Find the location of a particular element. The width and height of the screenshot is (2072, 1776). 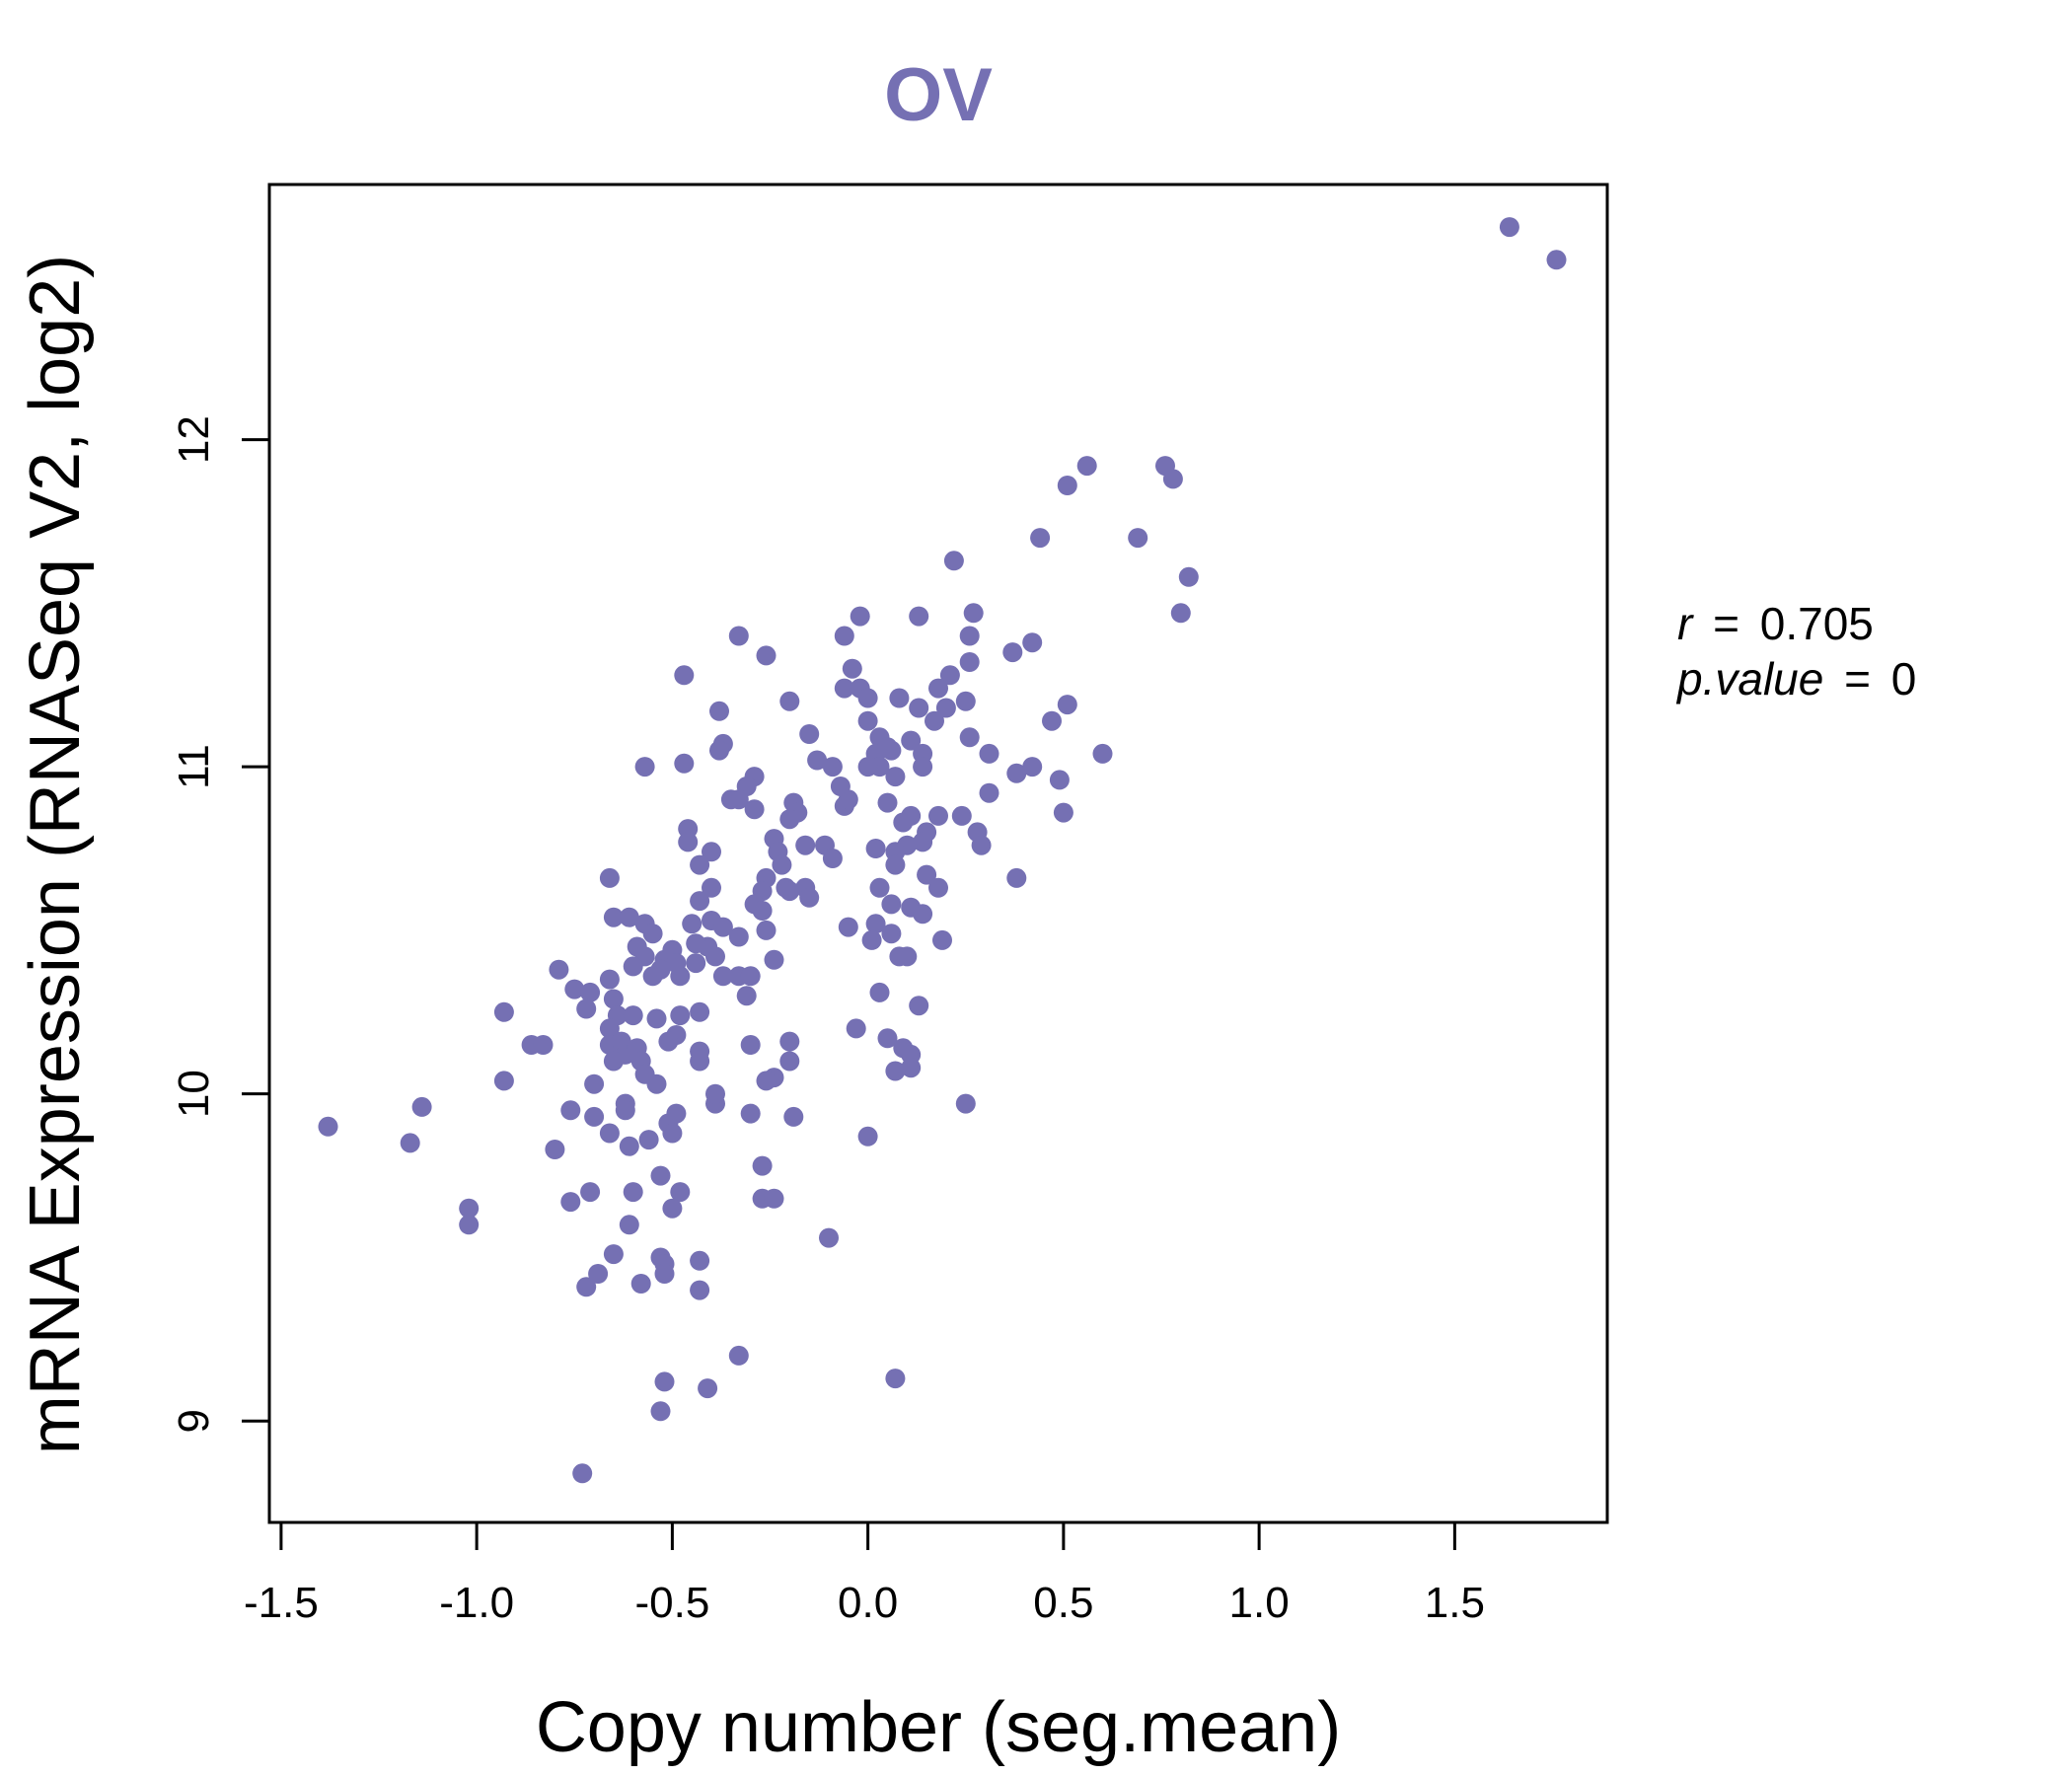

r-stat-label: r is located at coordinates (1685, 624).